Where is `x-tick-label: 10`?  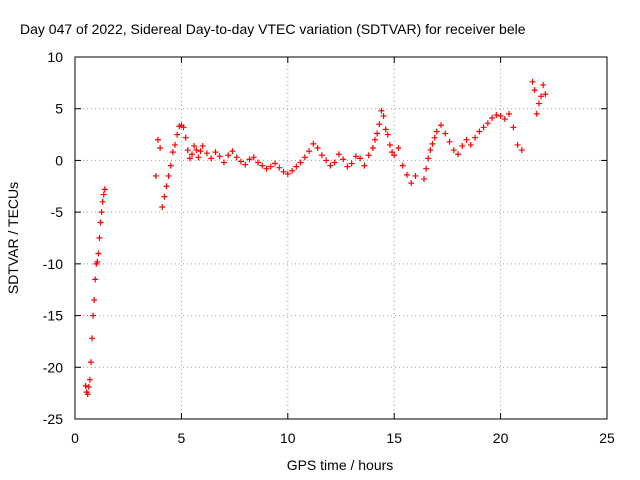
x-tick-label: 10 is located at coordinates (288, 438).